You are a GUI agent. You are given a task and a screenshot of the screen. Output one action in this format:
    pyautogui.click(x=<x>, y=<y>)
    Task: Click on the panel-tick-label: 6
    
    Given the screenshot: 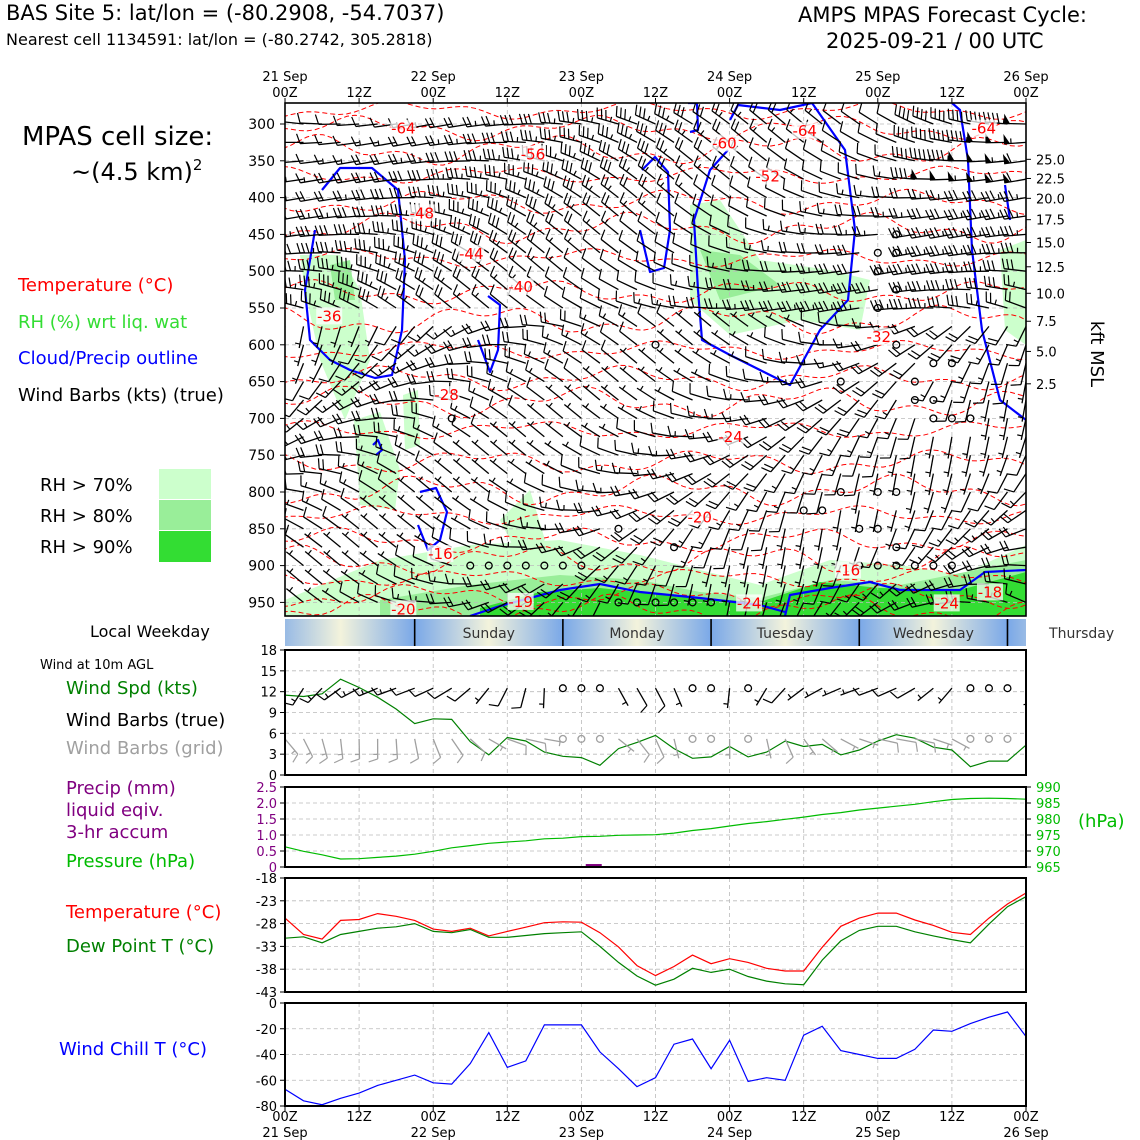 What is the action you would take?
    pyautogui.click(x=273, y=734)
    